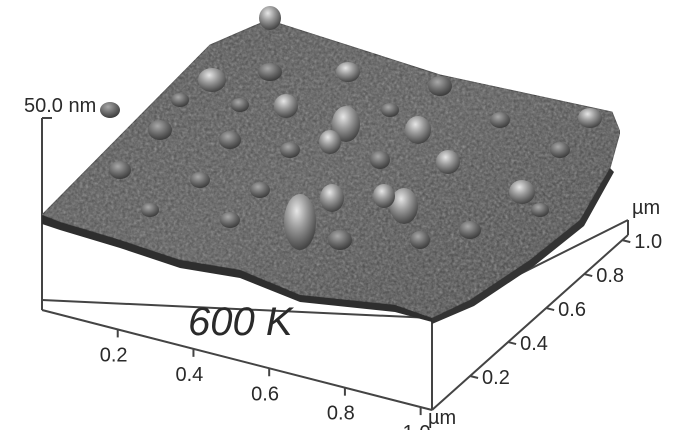  I want to click on y-tick-label: 1.0, so click(648, 242).